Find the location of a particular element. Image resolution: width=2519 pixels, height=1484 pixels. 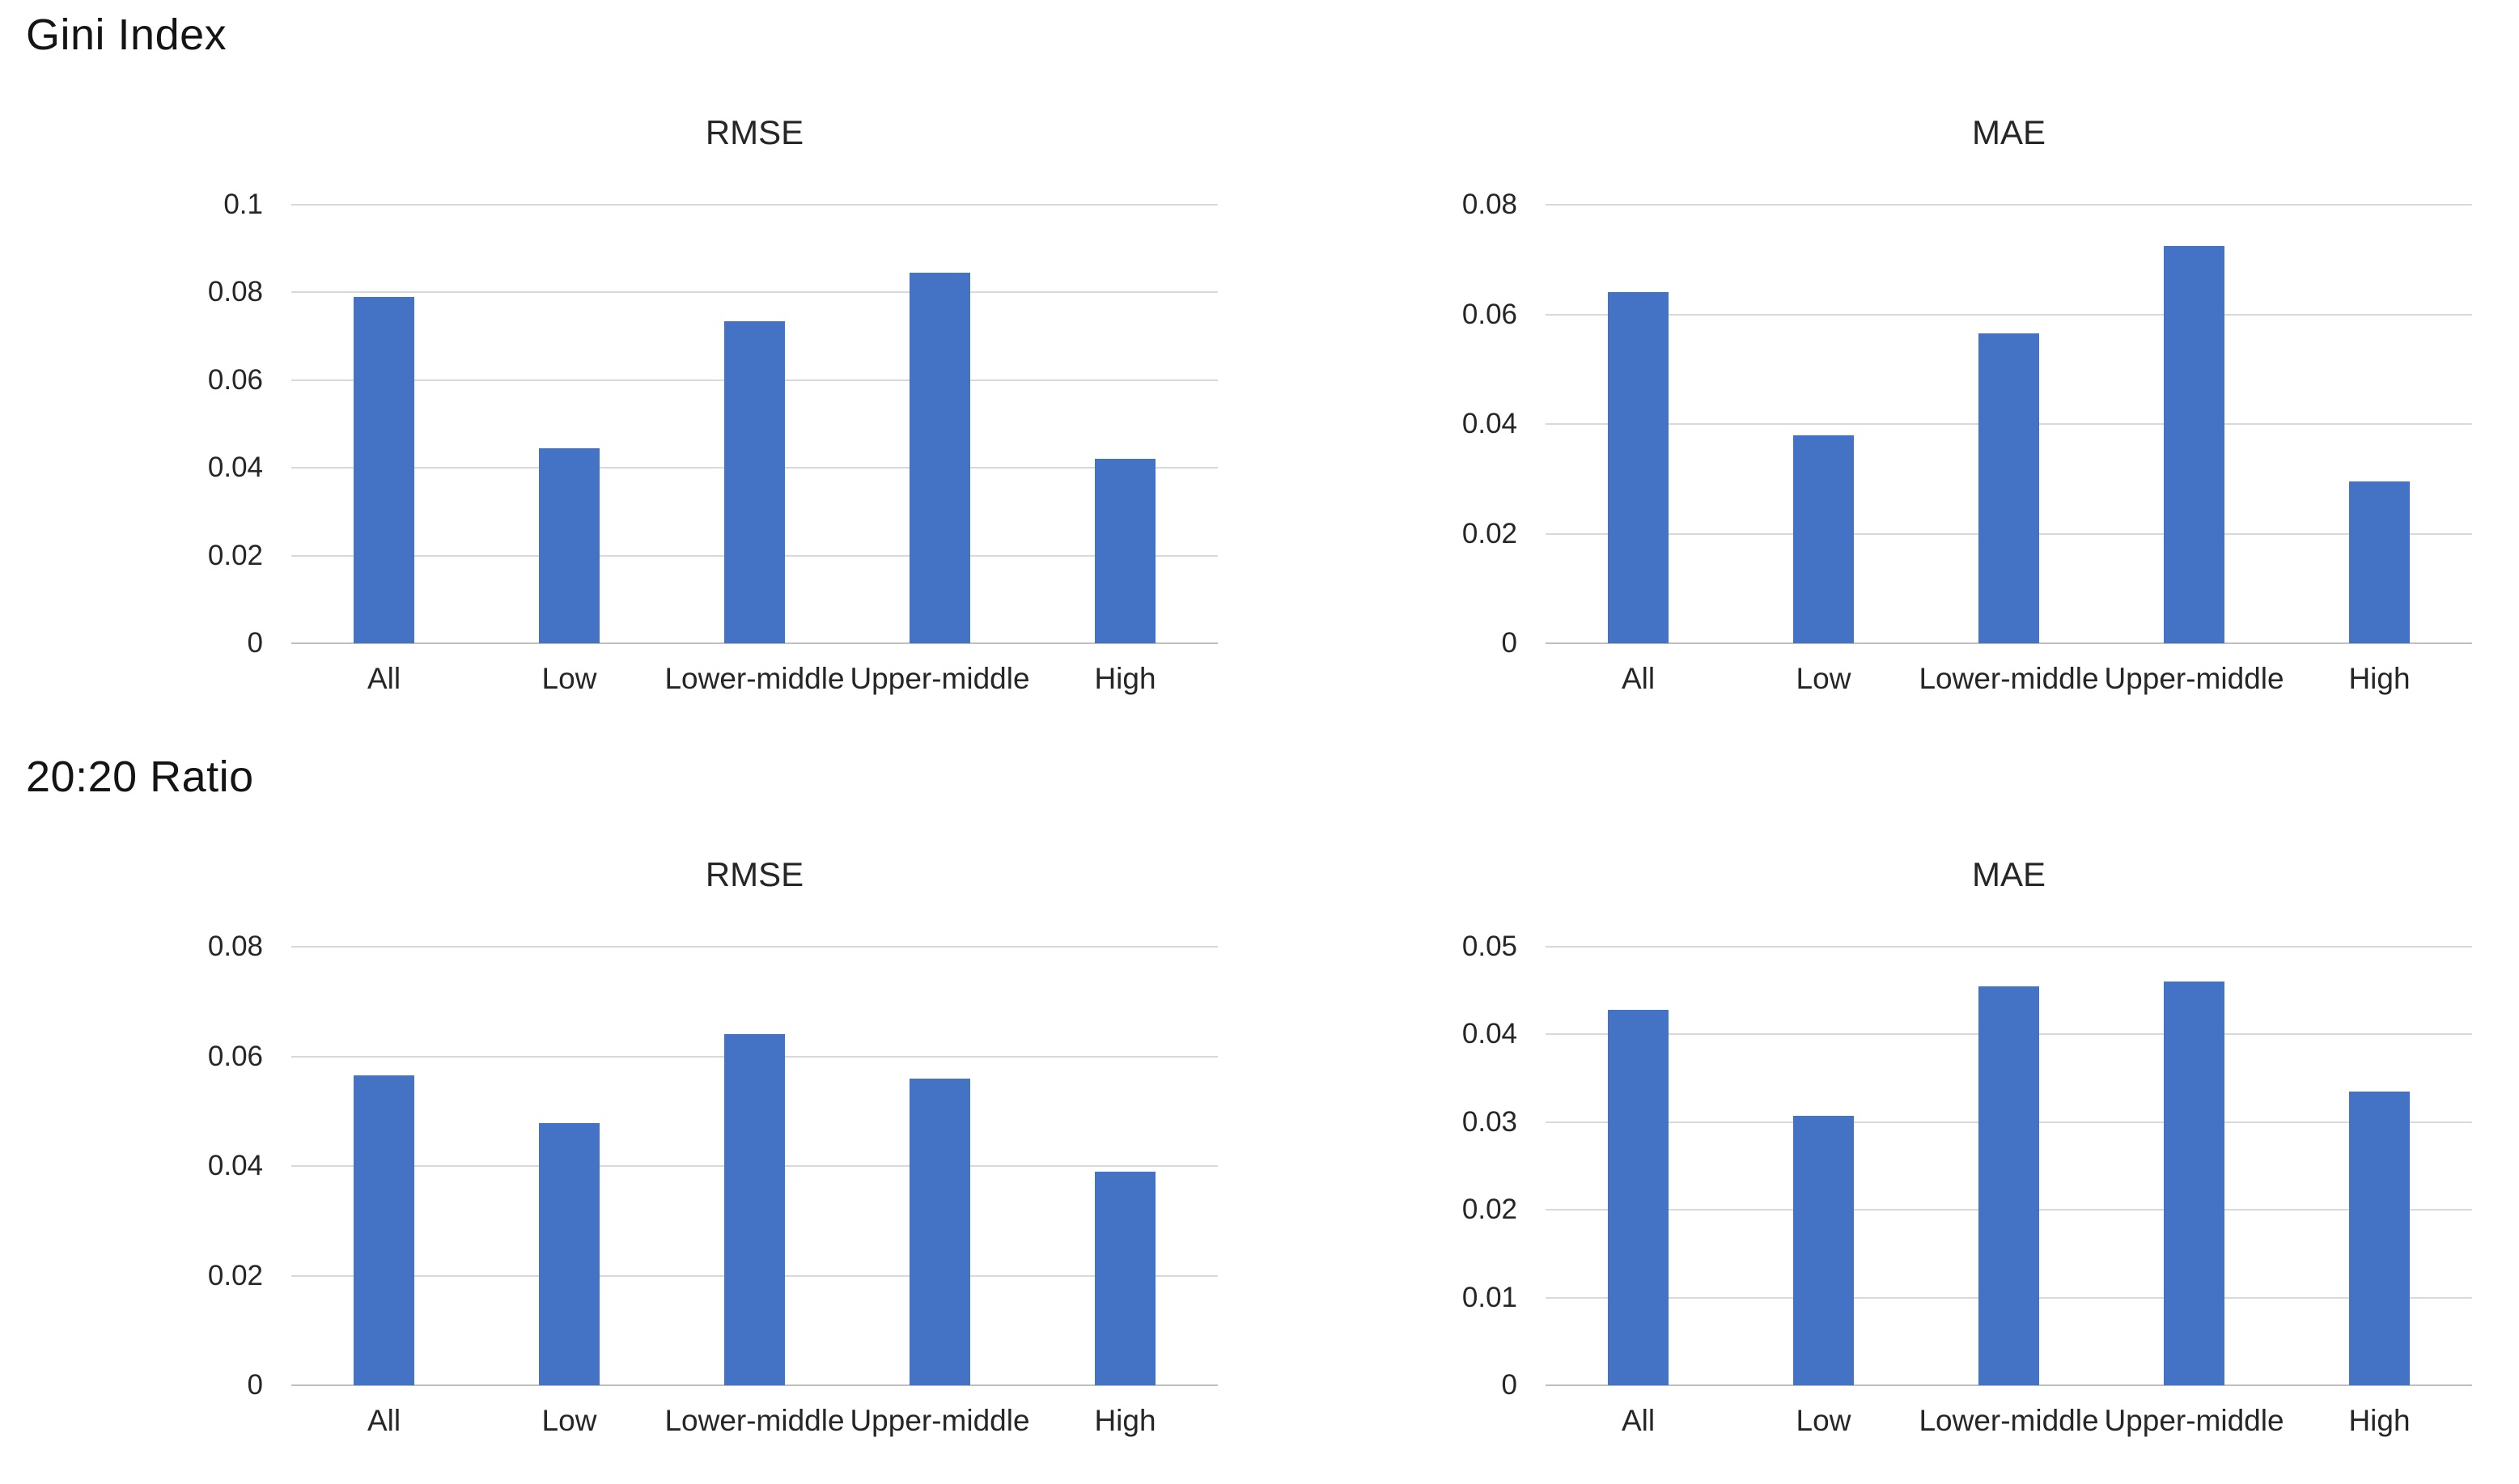

y-axis-tick-label: 0.05 is located at coordinates (1489, 947).